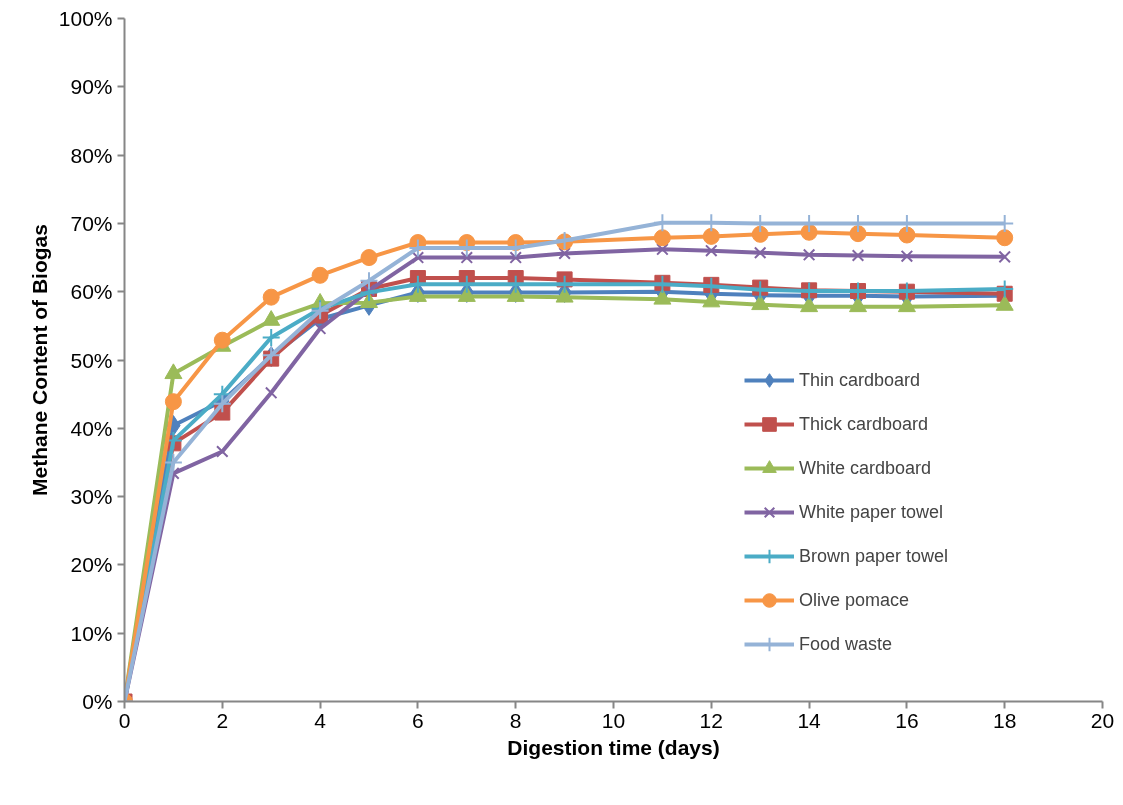 The height and width of the screenshot is (805, 1123). Describe the element at coordinates (222, 720) in the screenshot. I see `x-tick-label: 2` at that location.